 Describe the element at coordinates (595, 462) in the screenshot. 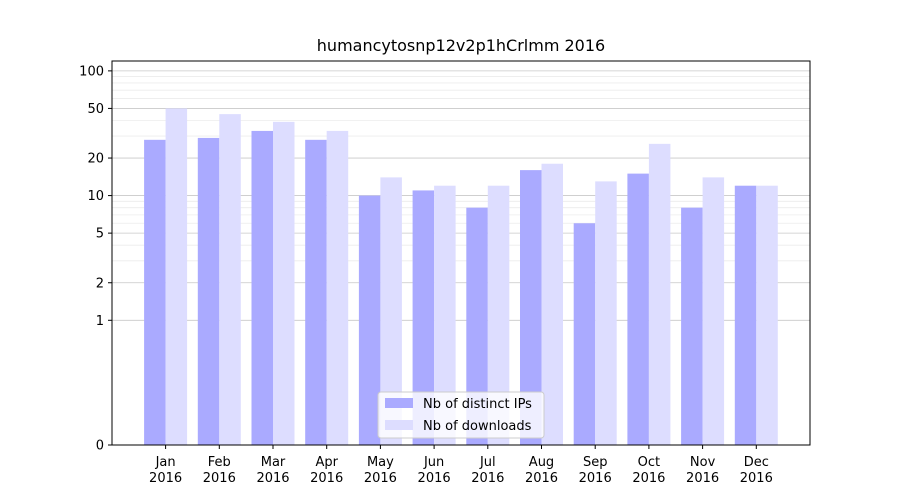

I see `x-tick-label-month: Sep` at that location.